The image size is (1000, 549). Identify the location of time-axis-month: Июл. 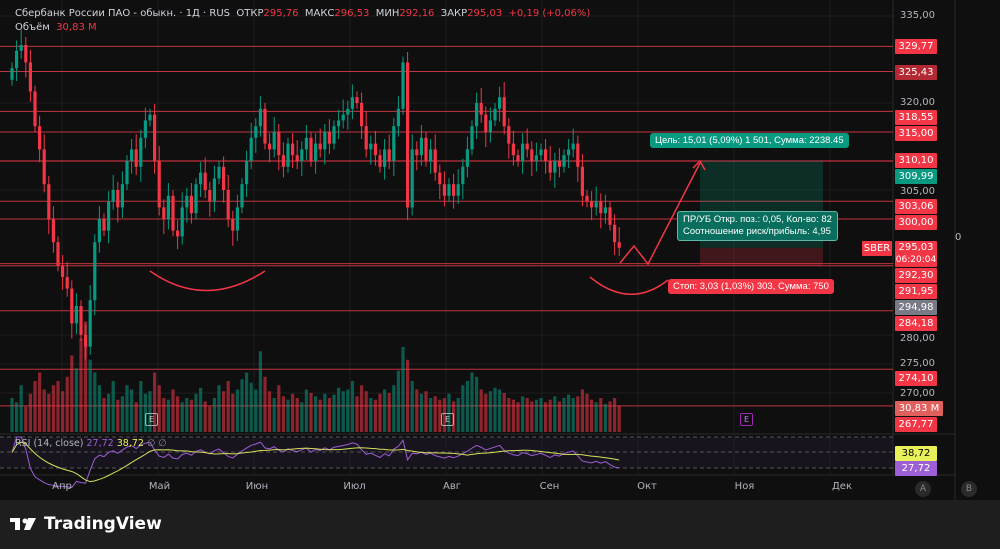
(354, 486).